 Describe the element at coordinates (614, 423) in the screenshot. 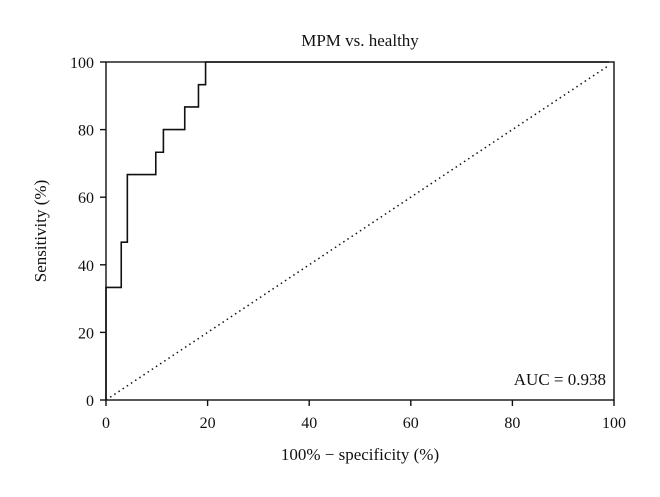

I see `x-tick-label: 100` at that location.